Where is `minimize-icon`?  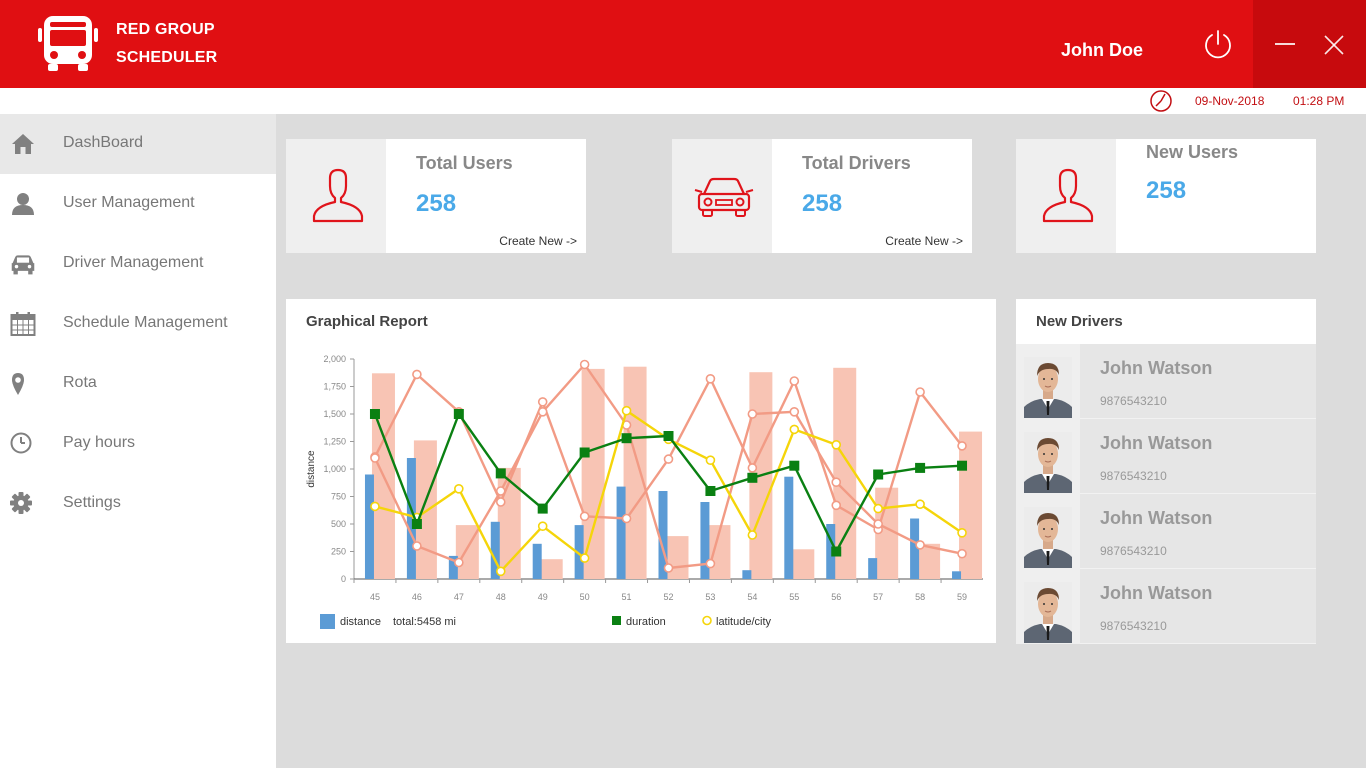
minimize-icon is located at coordinates (1285, 44).